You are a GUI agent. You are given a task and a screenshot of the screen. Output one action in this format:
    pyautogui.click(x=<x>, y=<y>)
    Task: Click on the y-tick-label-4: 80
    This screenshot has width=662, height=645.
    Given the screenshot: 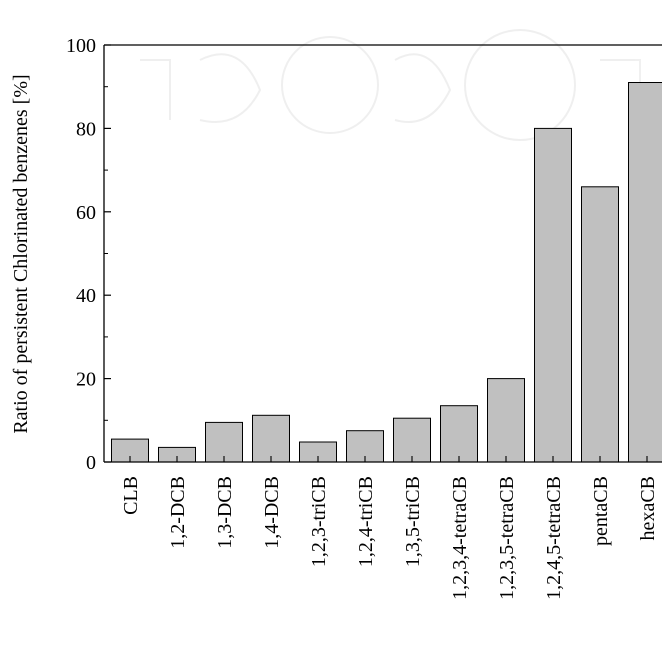 What is the action you would take?
    pyautogui.click(x=86, y=129)
    